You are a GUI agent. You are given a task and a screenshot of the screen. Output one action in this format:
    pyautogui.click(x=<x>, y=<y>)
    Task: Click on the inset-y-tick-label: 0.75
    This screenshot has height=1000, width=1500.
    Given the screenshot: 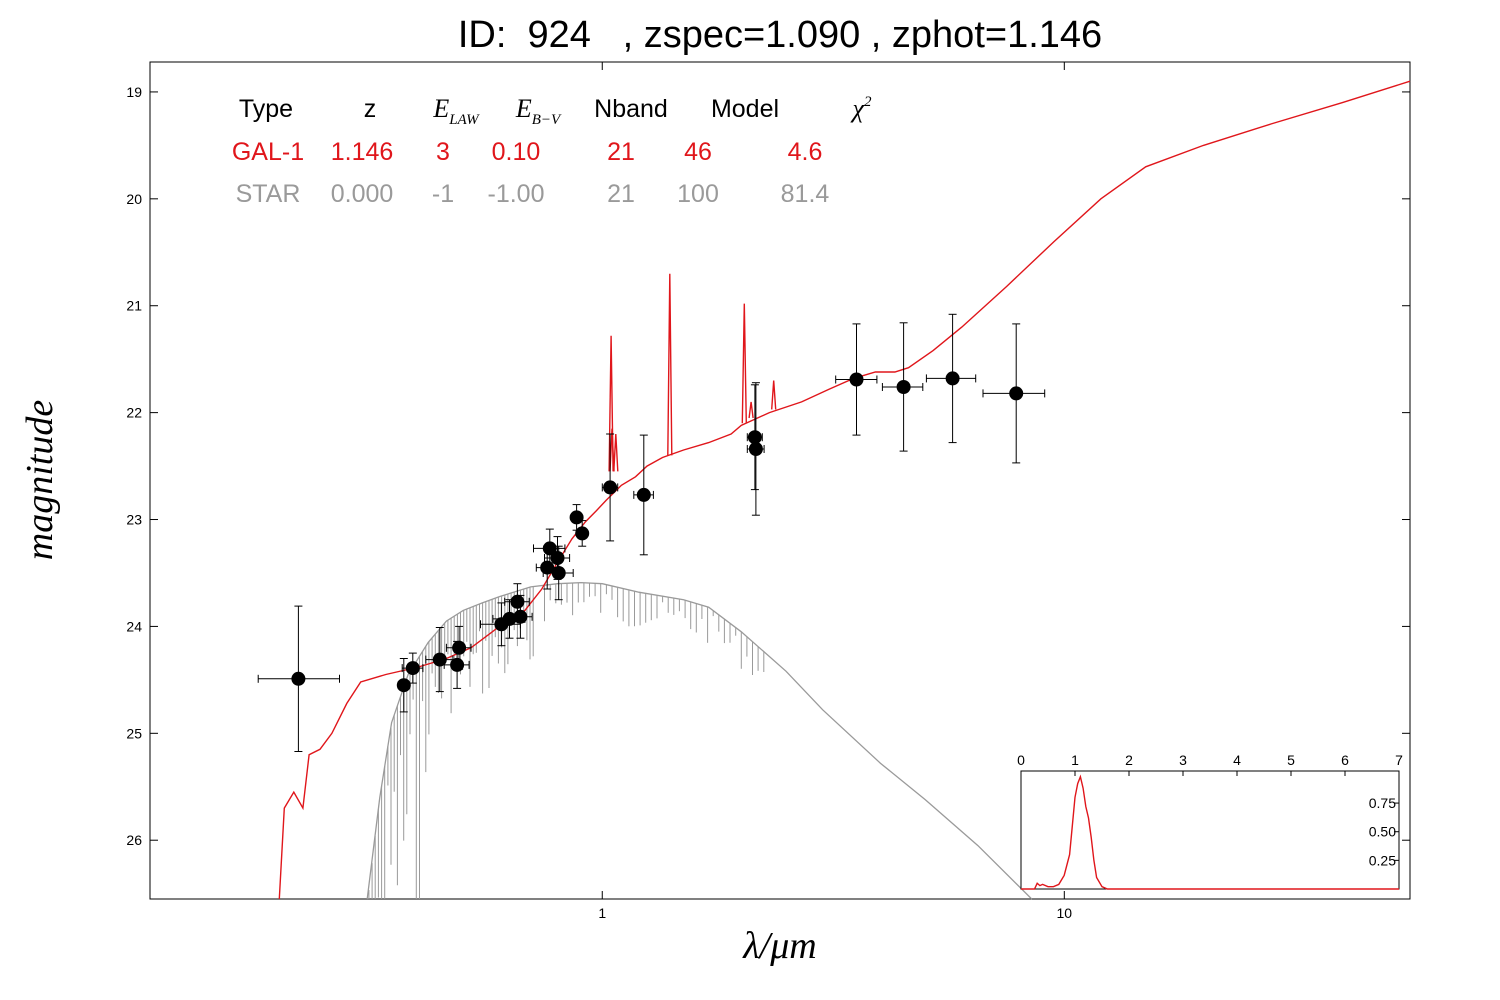 What is the action you would take?
    pyautogui.click(x=1382, y=803)
    